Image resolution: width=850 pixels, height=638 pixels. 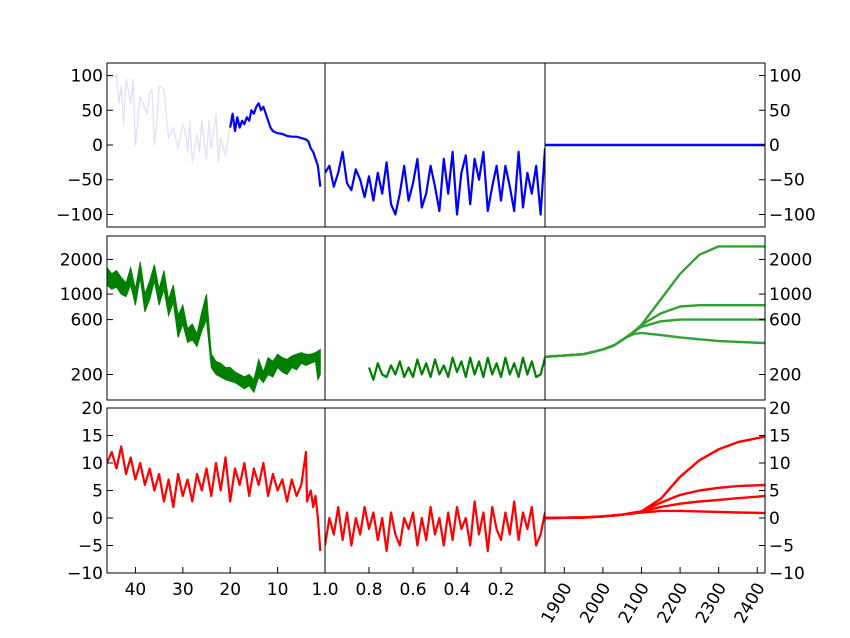 What do you see at coordinates (557, 603) in the screenshot?
I see `x-tick-label: 1900` at bounding box center [557, 603].